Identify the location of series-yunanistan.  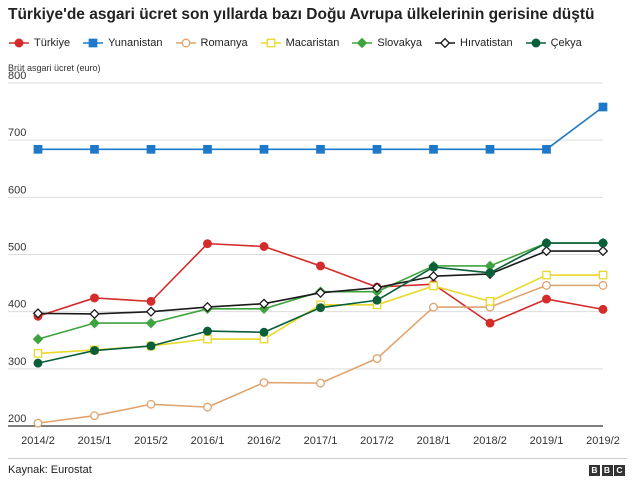
(320, 128).